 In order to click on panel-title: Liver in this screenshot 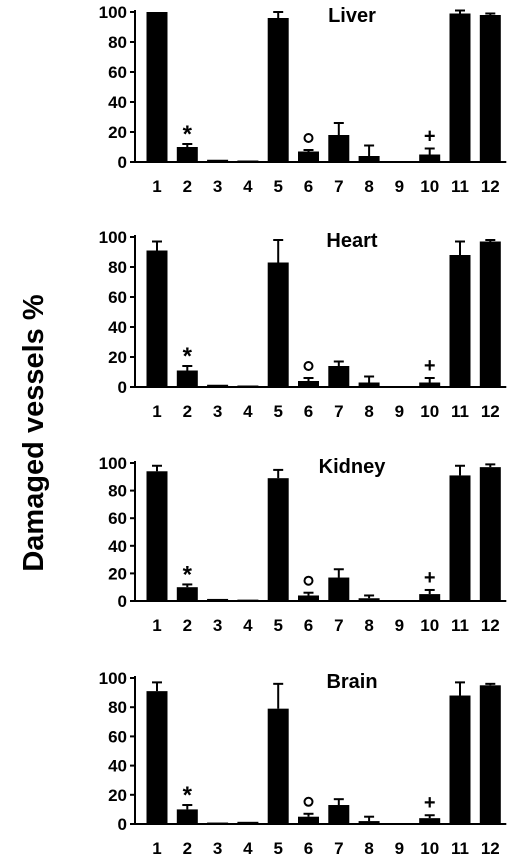, I will do `click(352, 16)`.